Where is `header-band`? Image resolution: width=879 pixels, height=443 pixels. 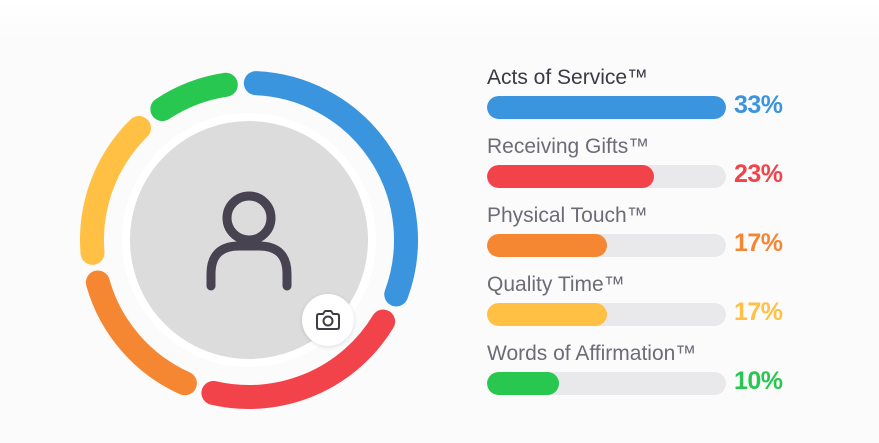 header-band is located at coordinates (439, 20).